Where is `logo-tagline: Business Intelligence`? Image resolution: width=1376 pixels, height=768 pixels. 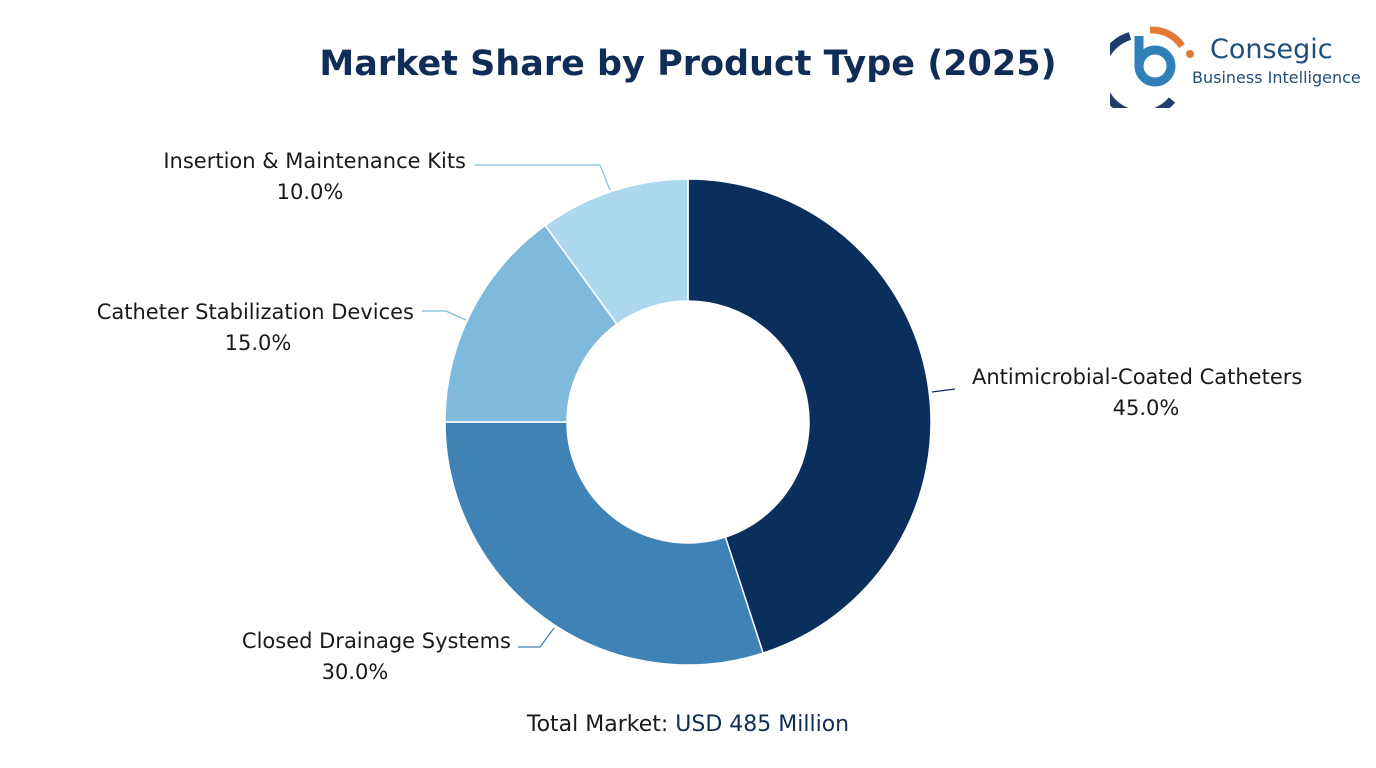 logo-tagline: Business Intelligence is located at coordinates (1276, 77).